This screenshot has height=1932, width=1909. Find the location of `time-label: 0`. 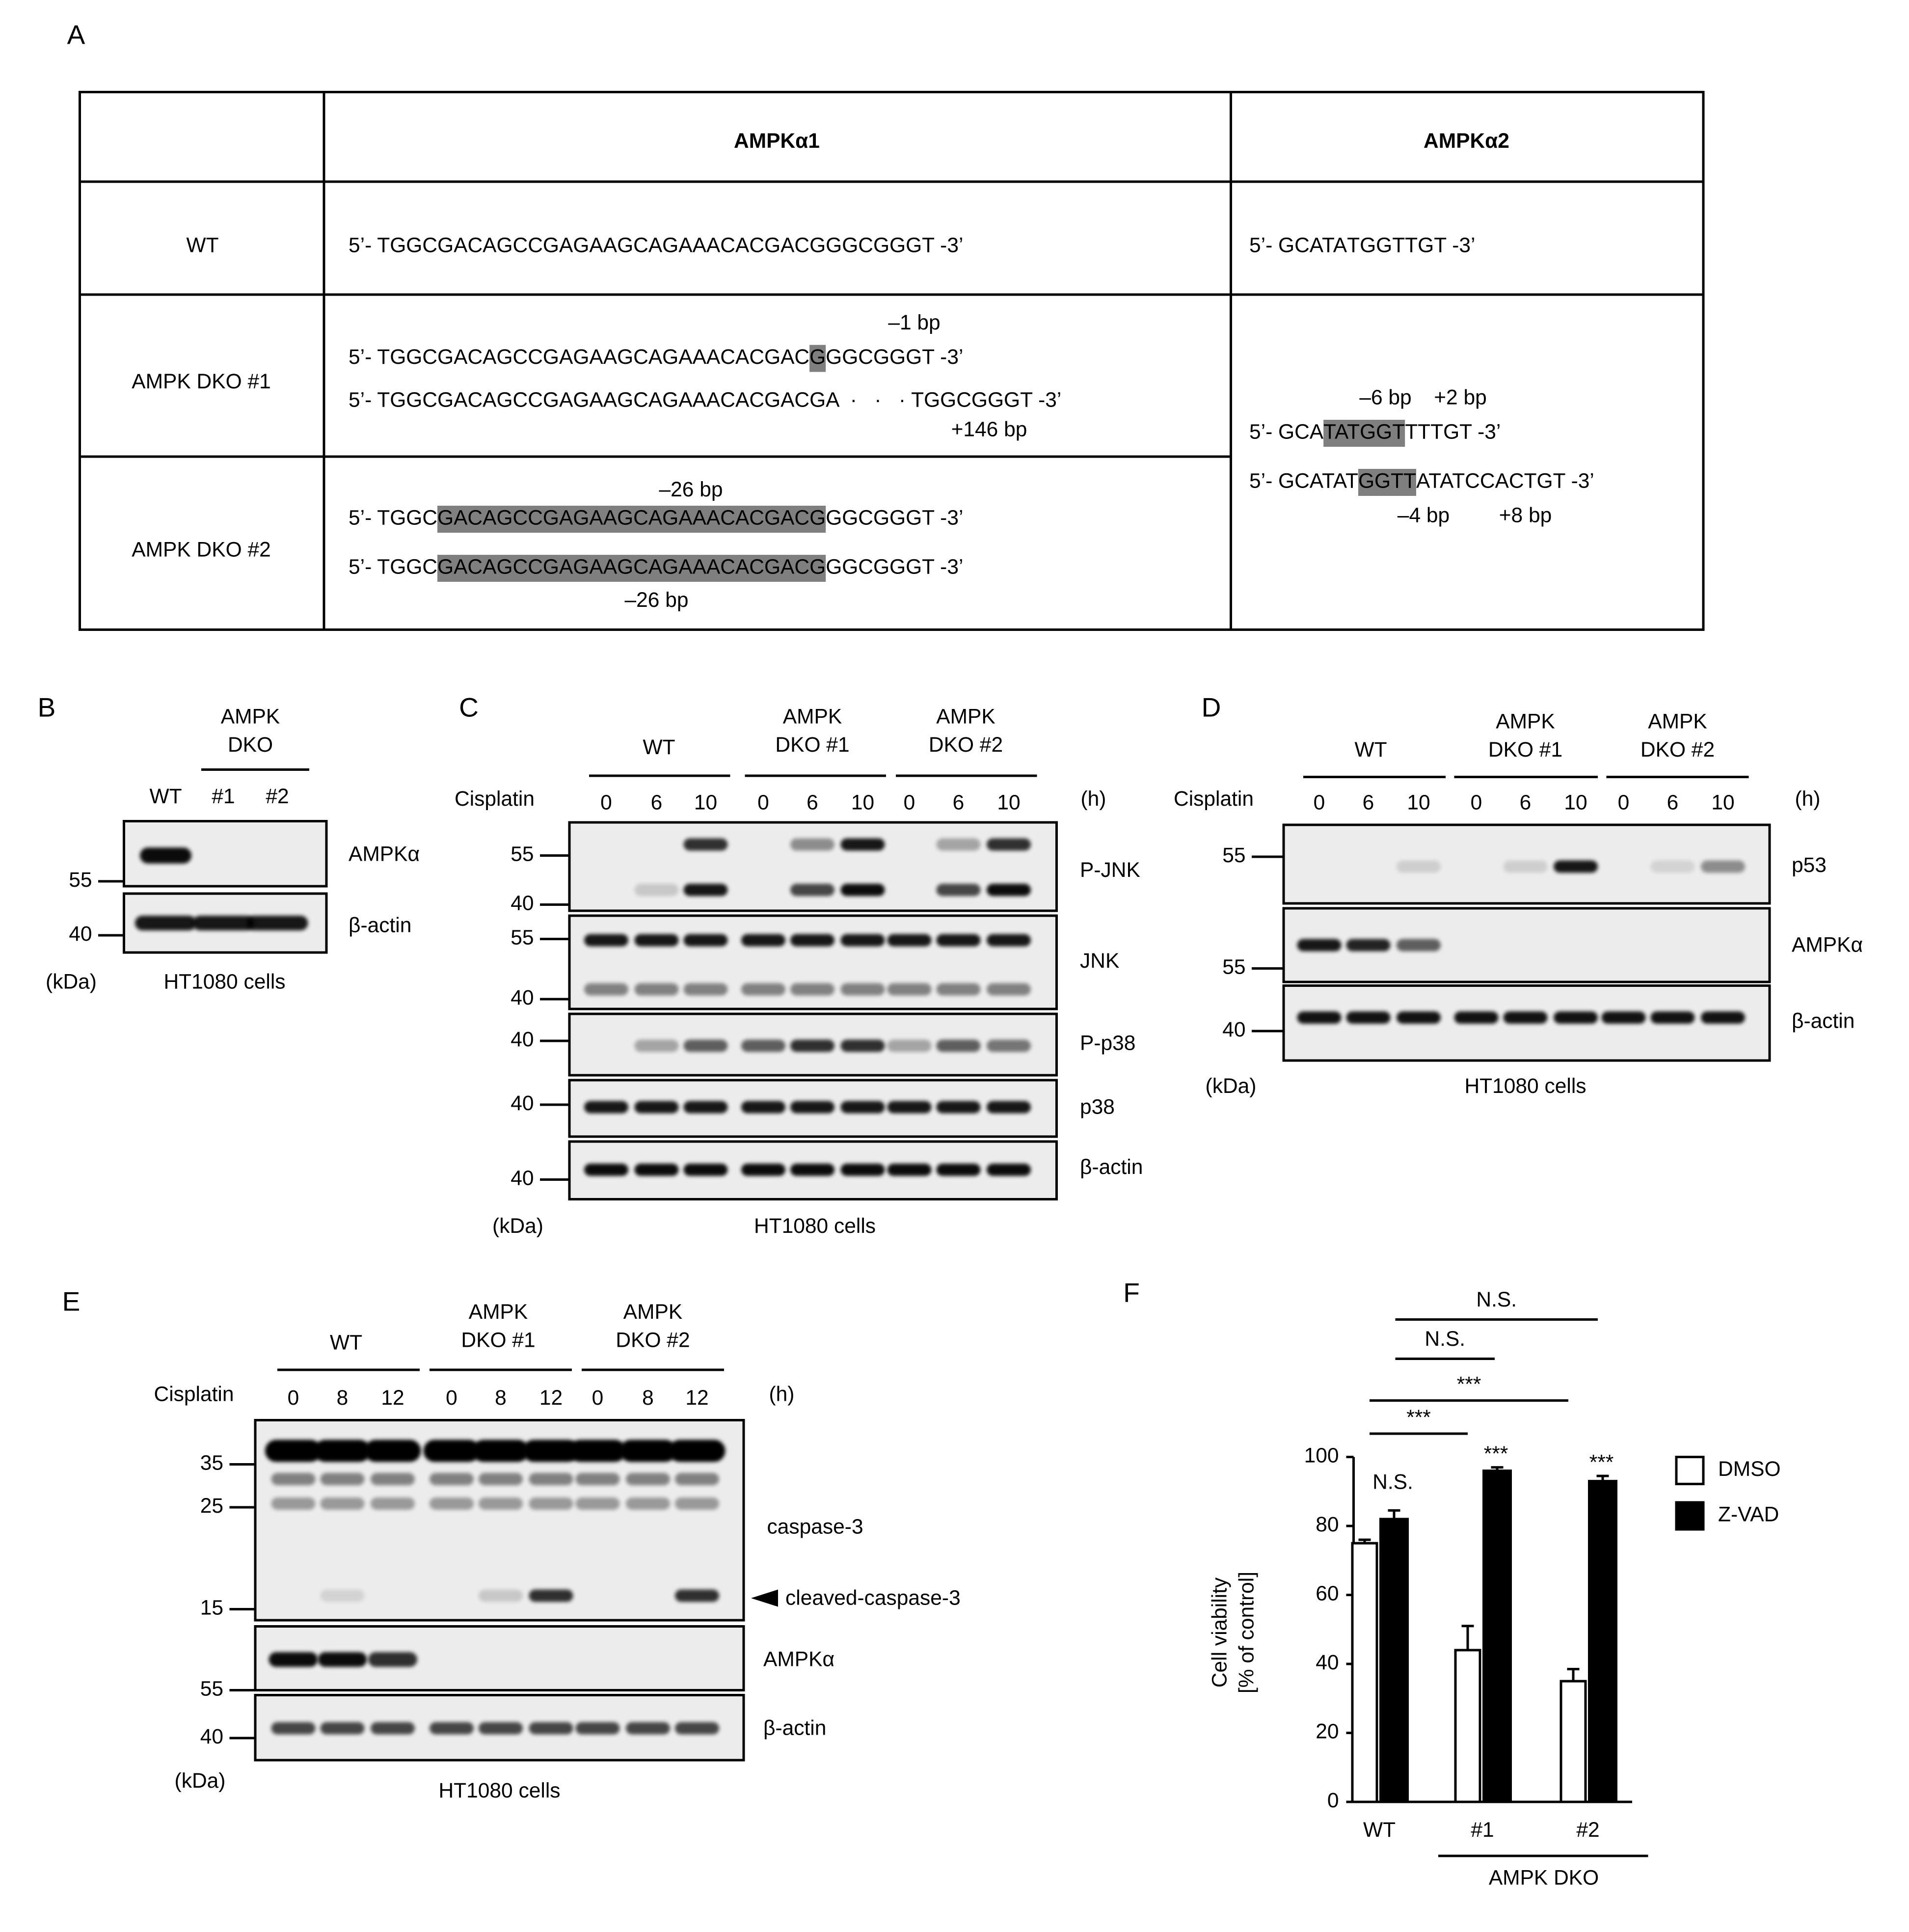

time-label: 0 is located at coordinates (909, 803).